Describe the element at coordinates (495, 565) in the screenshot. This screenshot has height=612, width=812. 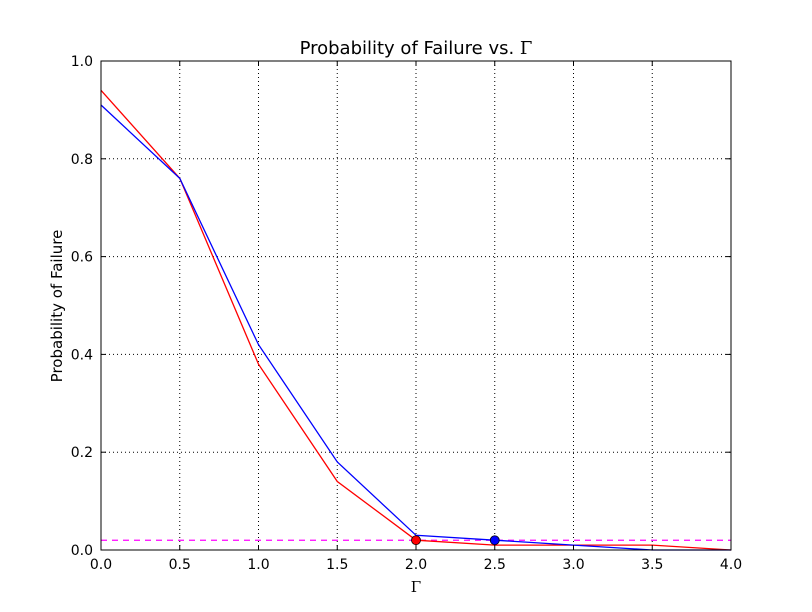
I see `x-tick-label: 2.5` at that location.